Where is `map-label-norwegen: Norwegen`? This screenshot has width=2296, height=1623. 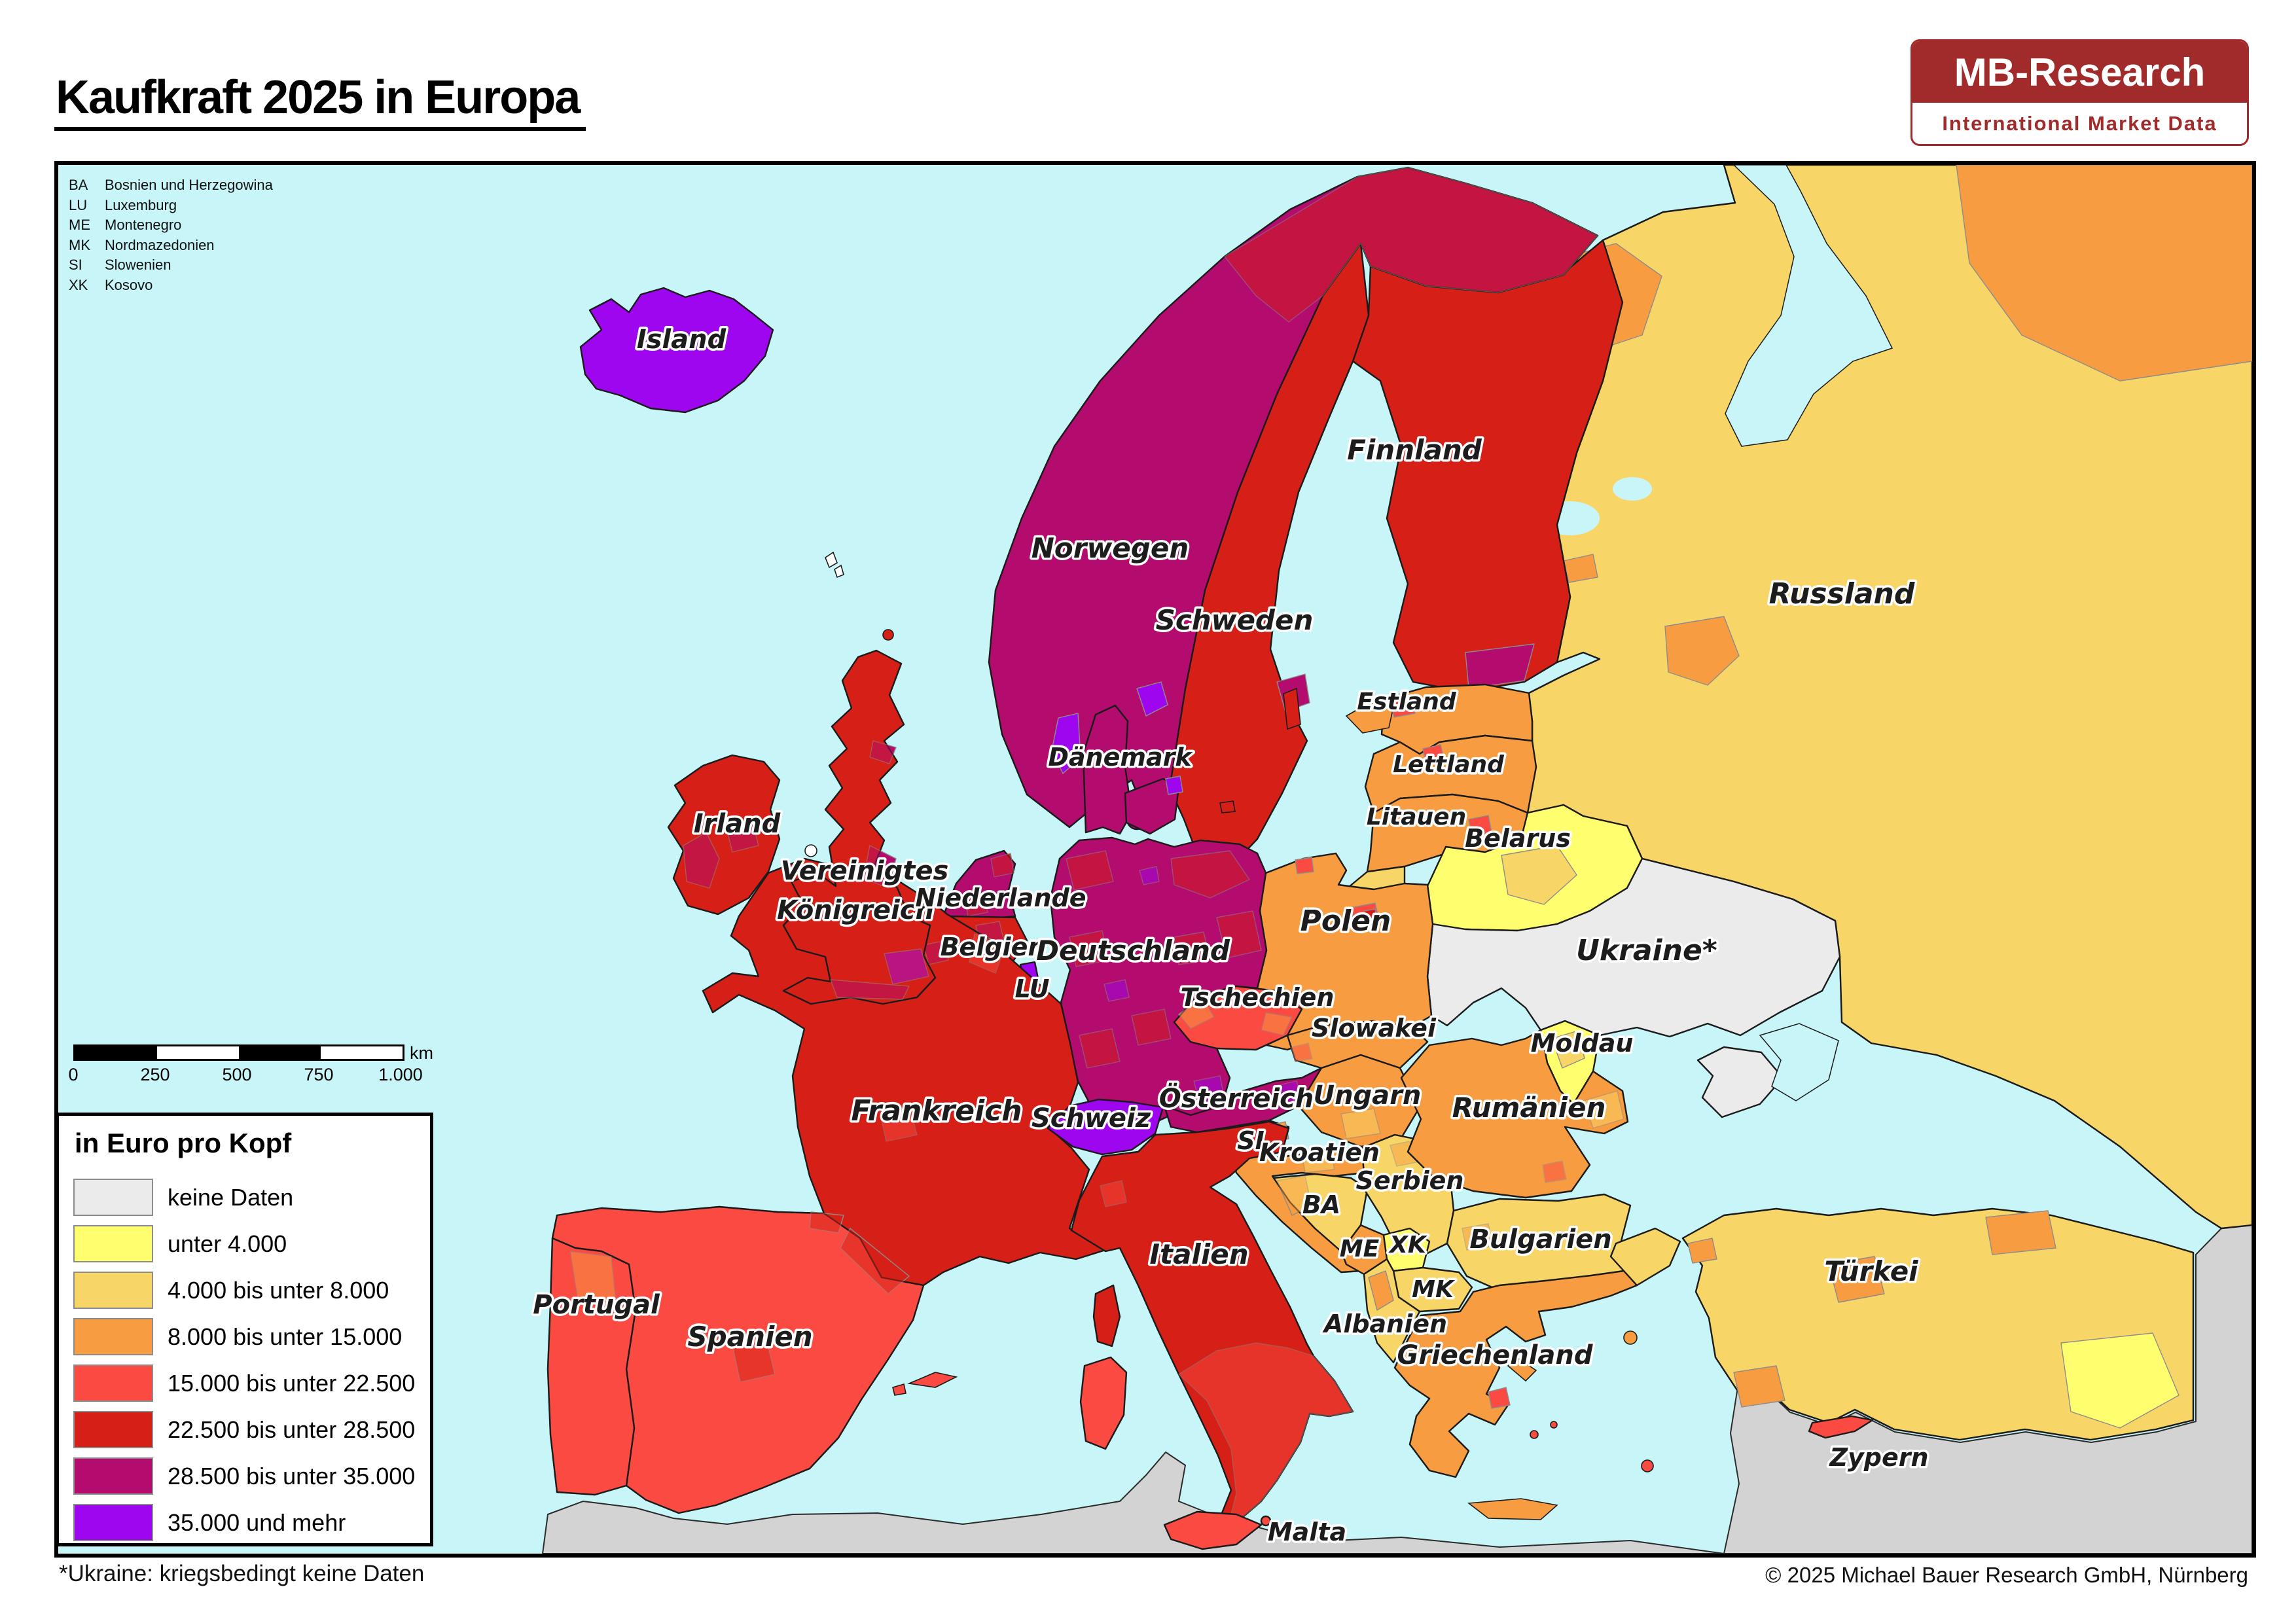
map-label-norwegen: Norwegen is located at coordinates (1110, 548).